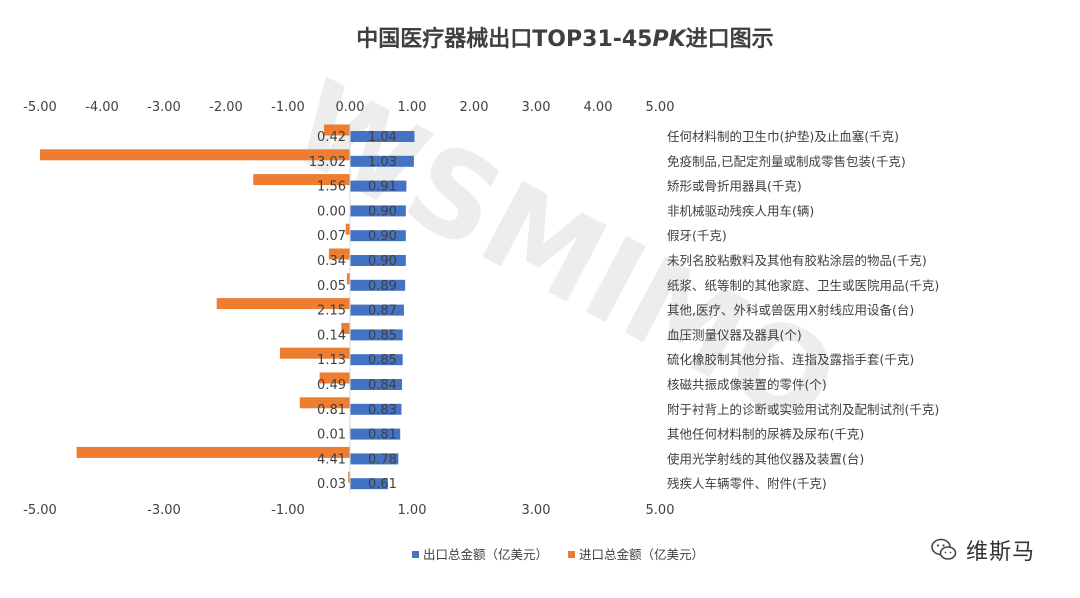 This screenshot has height=598, width=1080. I want to click on export-value-label: 0.81, so click(382, 435).